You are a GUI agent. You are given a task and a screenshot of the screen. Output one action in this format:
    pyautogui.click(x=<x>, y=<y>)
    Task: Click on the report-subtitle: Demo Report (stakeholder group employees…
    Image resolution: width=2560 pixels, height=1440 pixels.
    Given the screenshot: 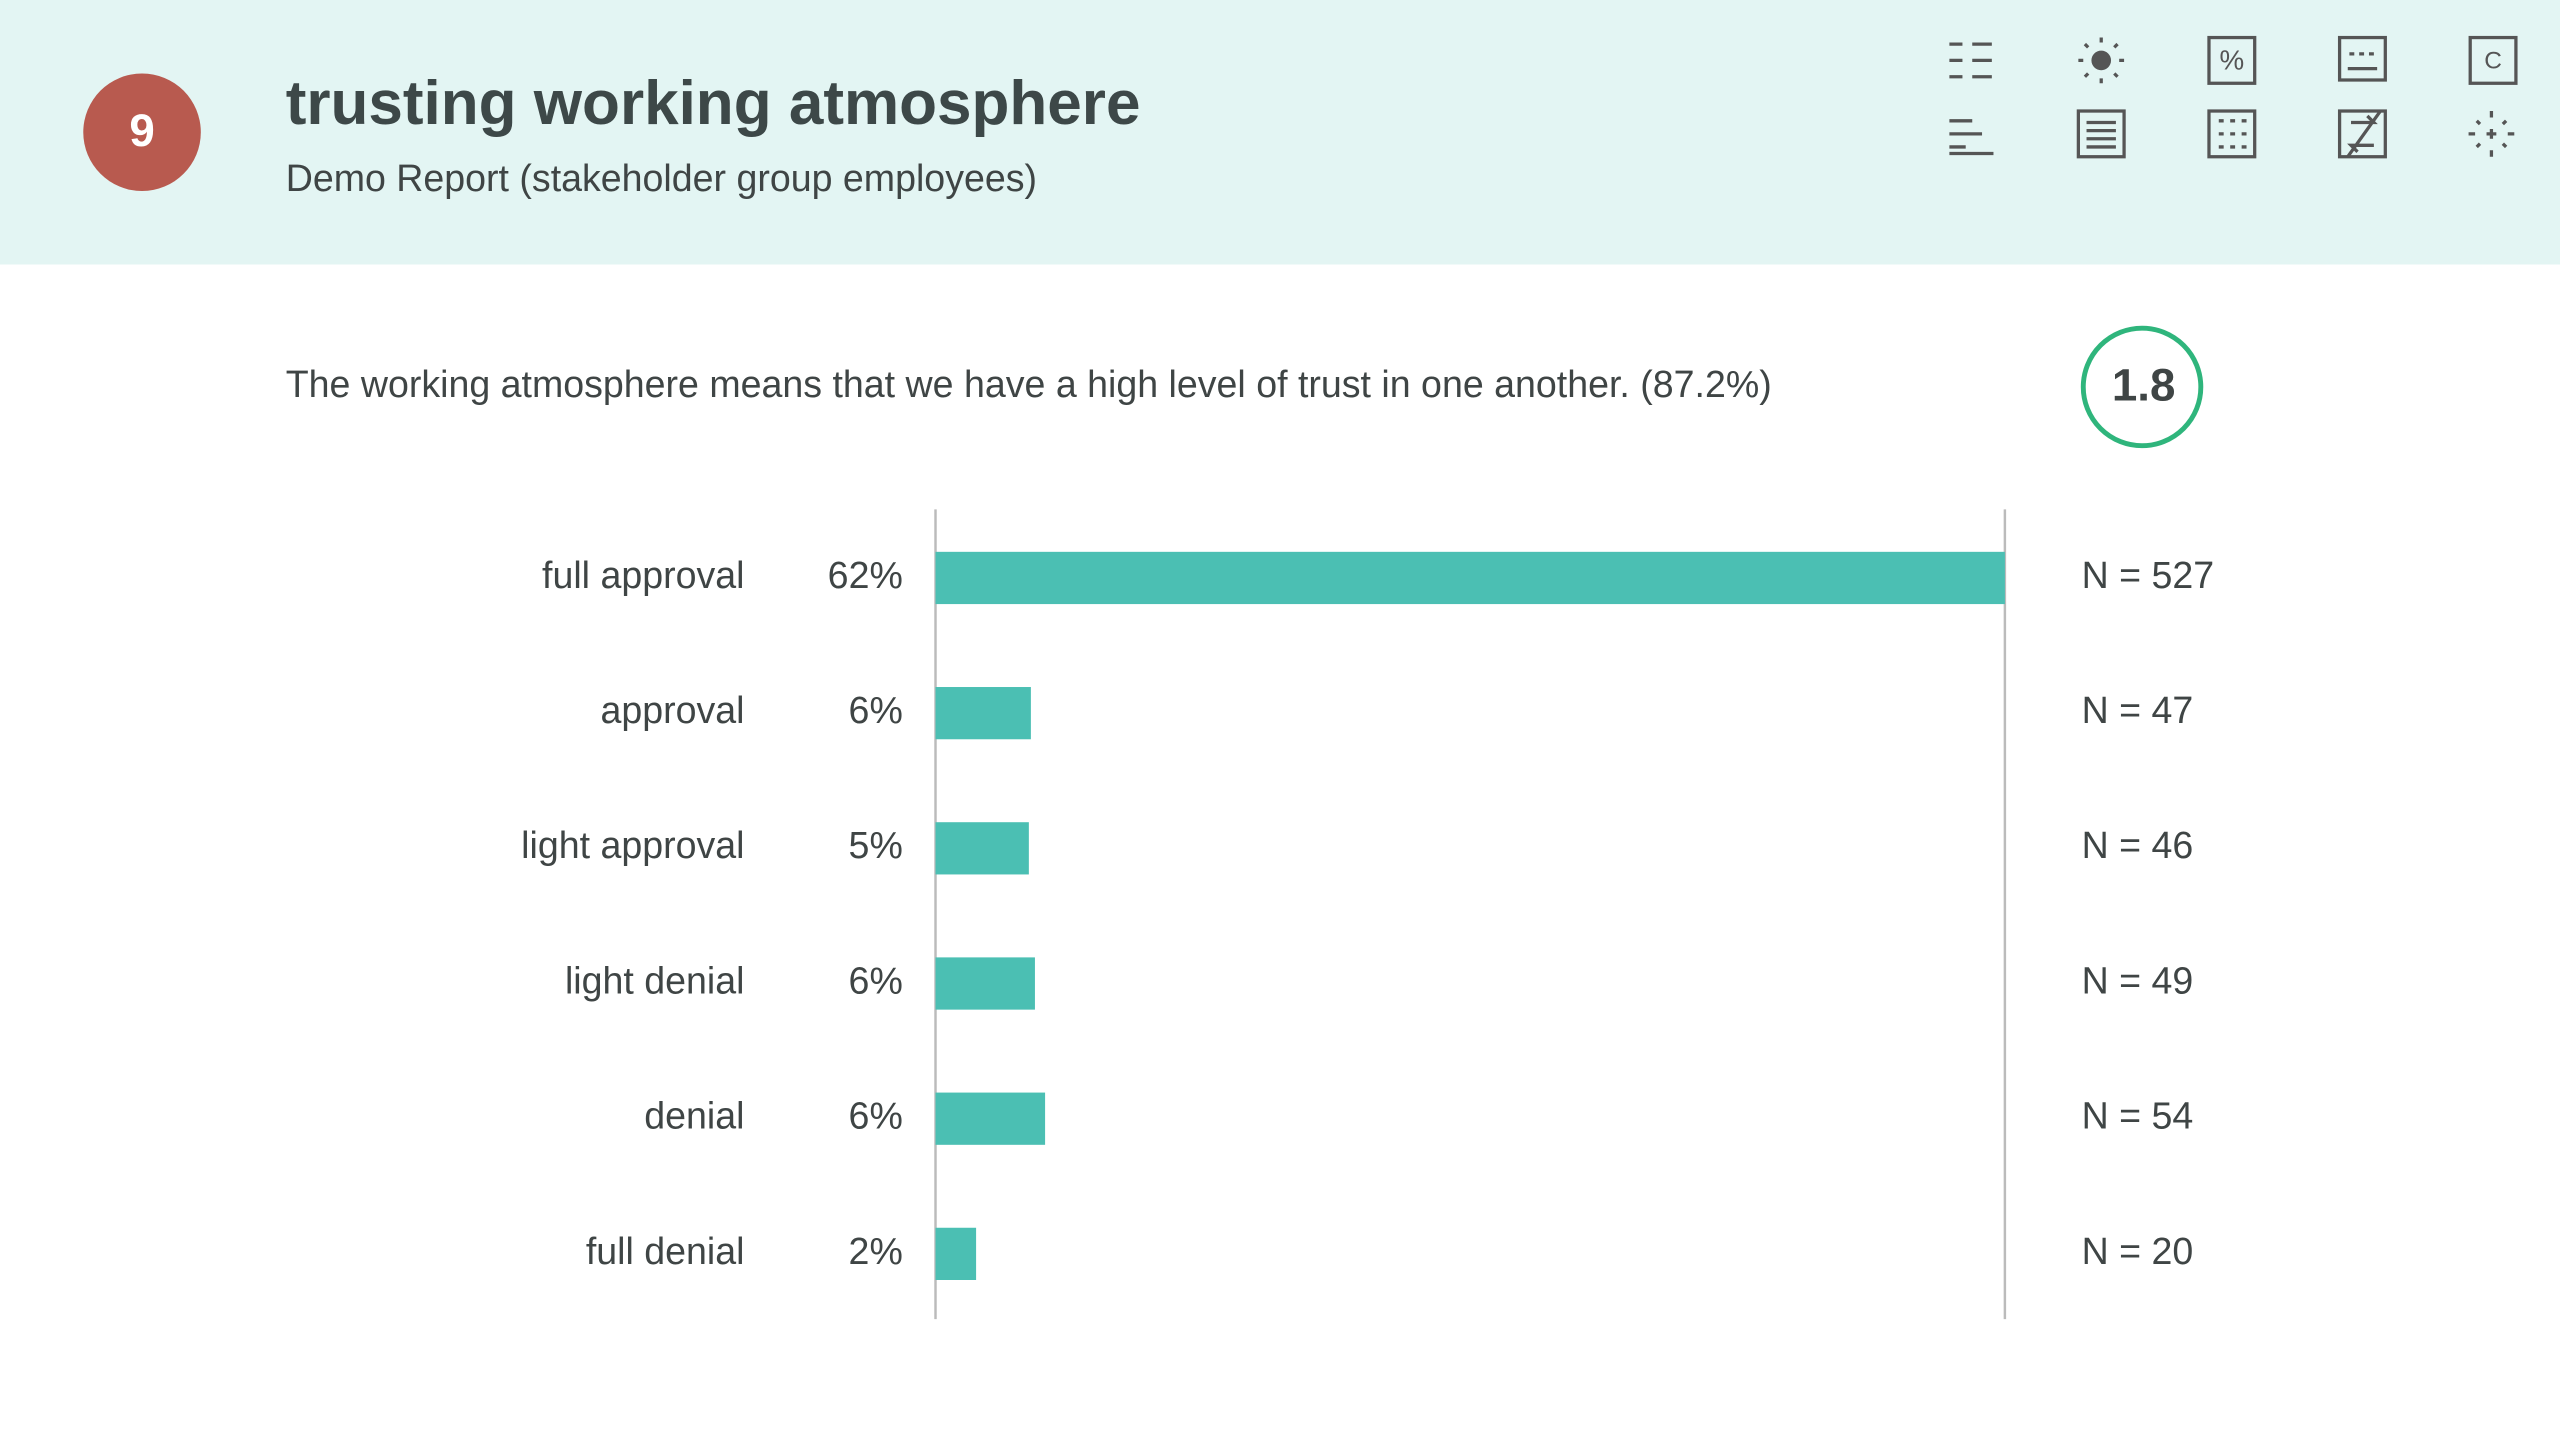 What is the action you would take?
    pyautogui.click(x=661, y=178)
    